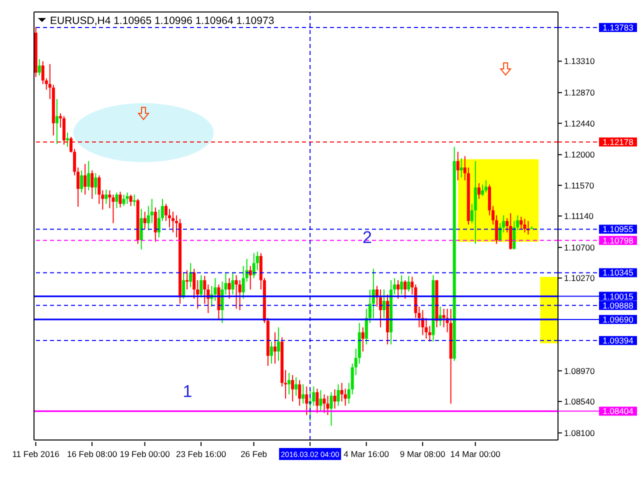  What do you see at coordinates (92, 454) in the screenshot?
I see `x-tick-label: 16 Feb 08:00` at bounding box center [92, 454].